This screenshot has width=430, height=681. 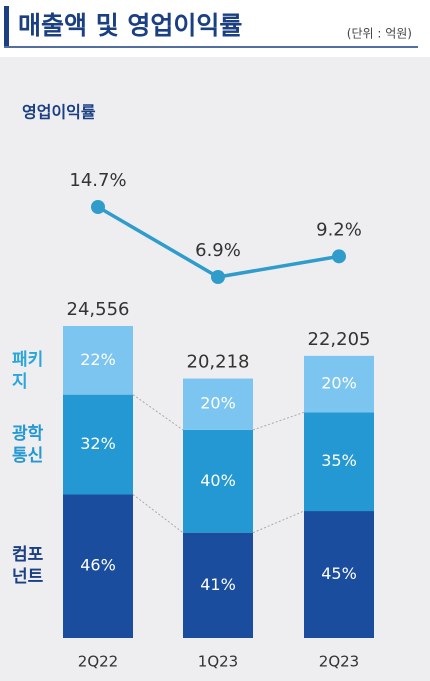 What do you see at coordinates (218, 662) in the screenshot?
I see `x-tick-label: 1Q23` at bounding box center [218, 662].